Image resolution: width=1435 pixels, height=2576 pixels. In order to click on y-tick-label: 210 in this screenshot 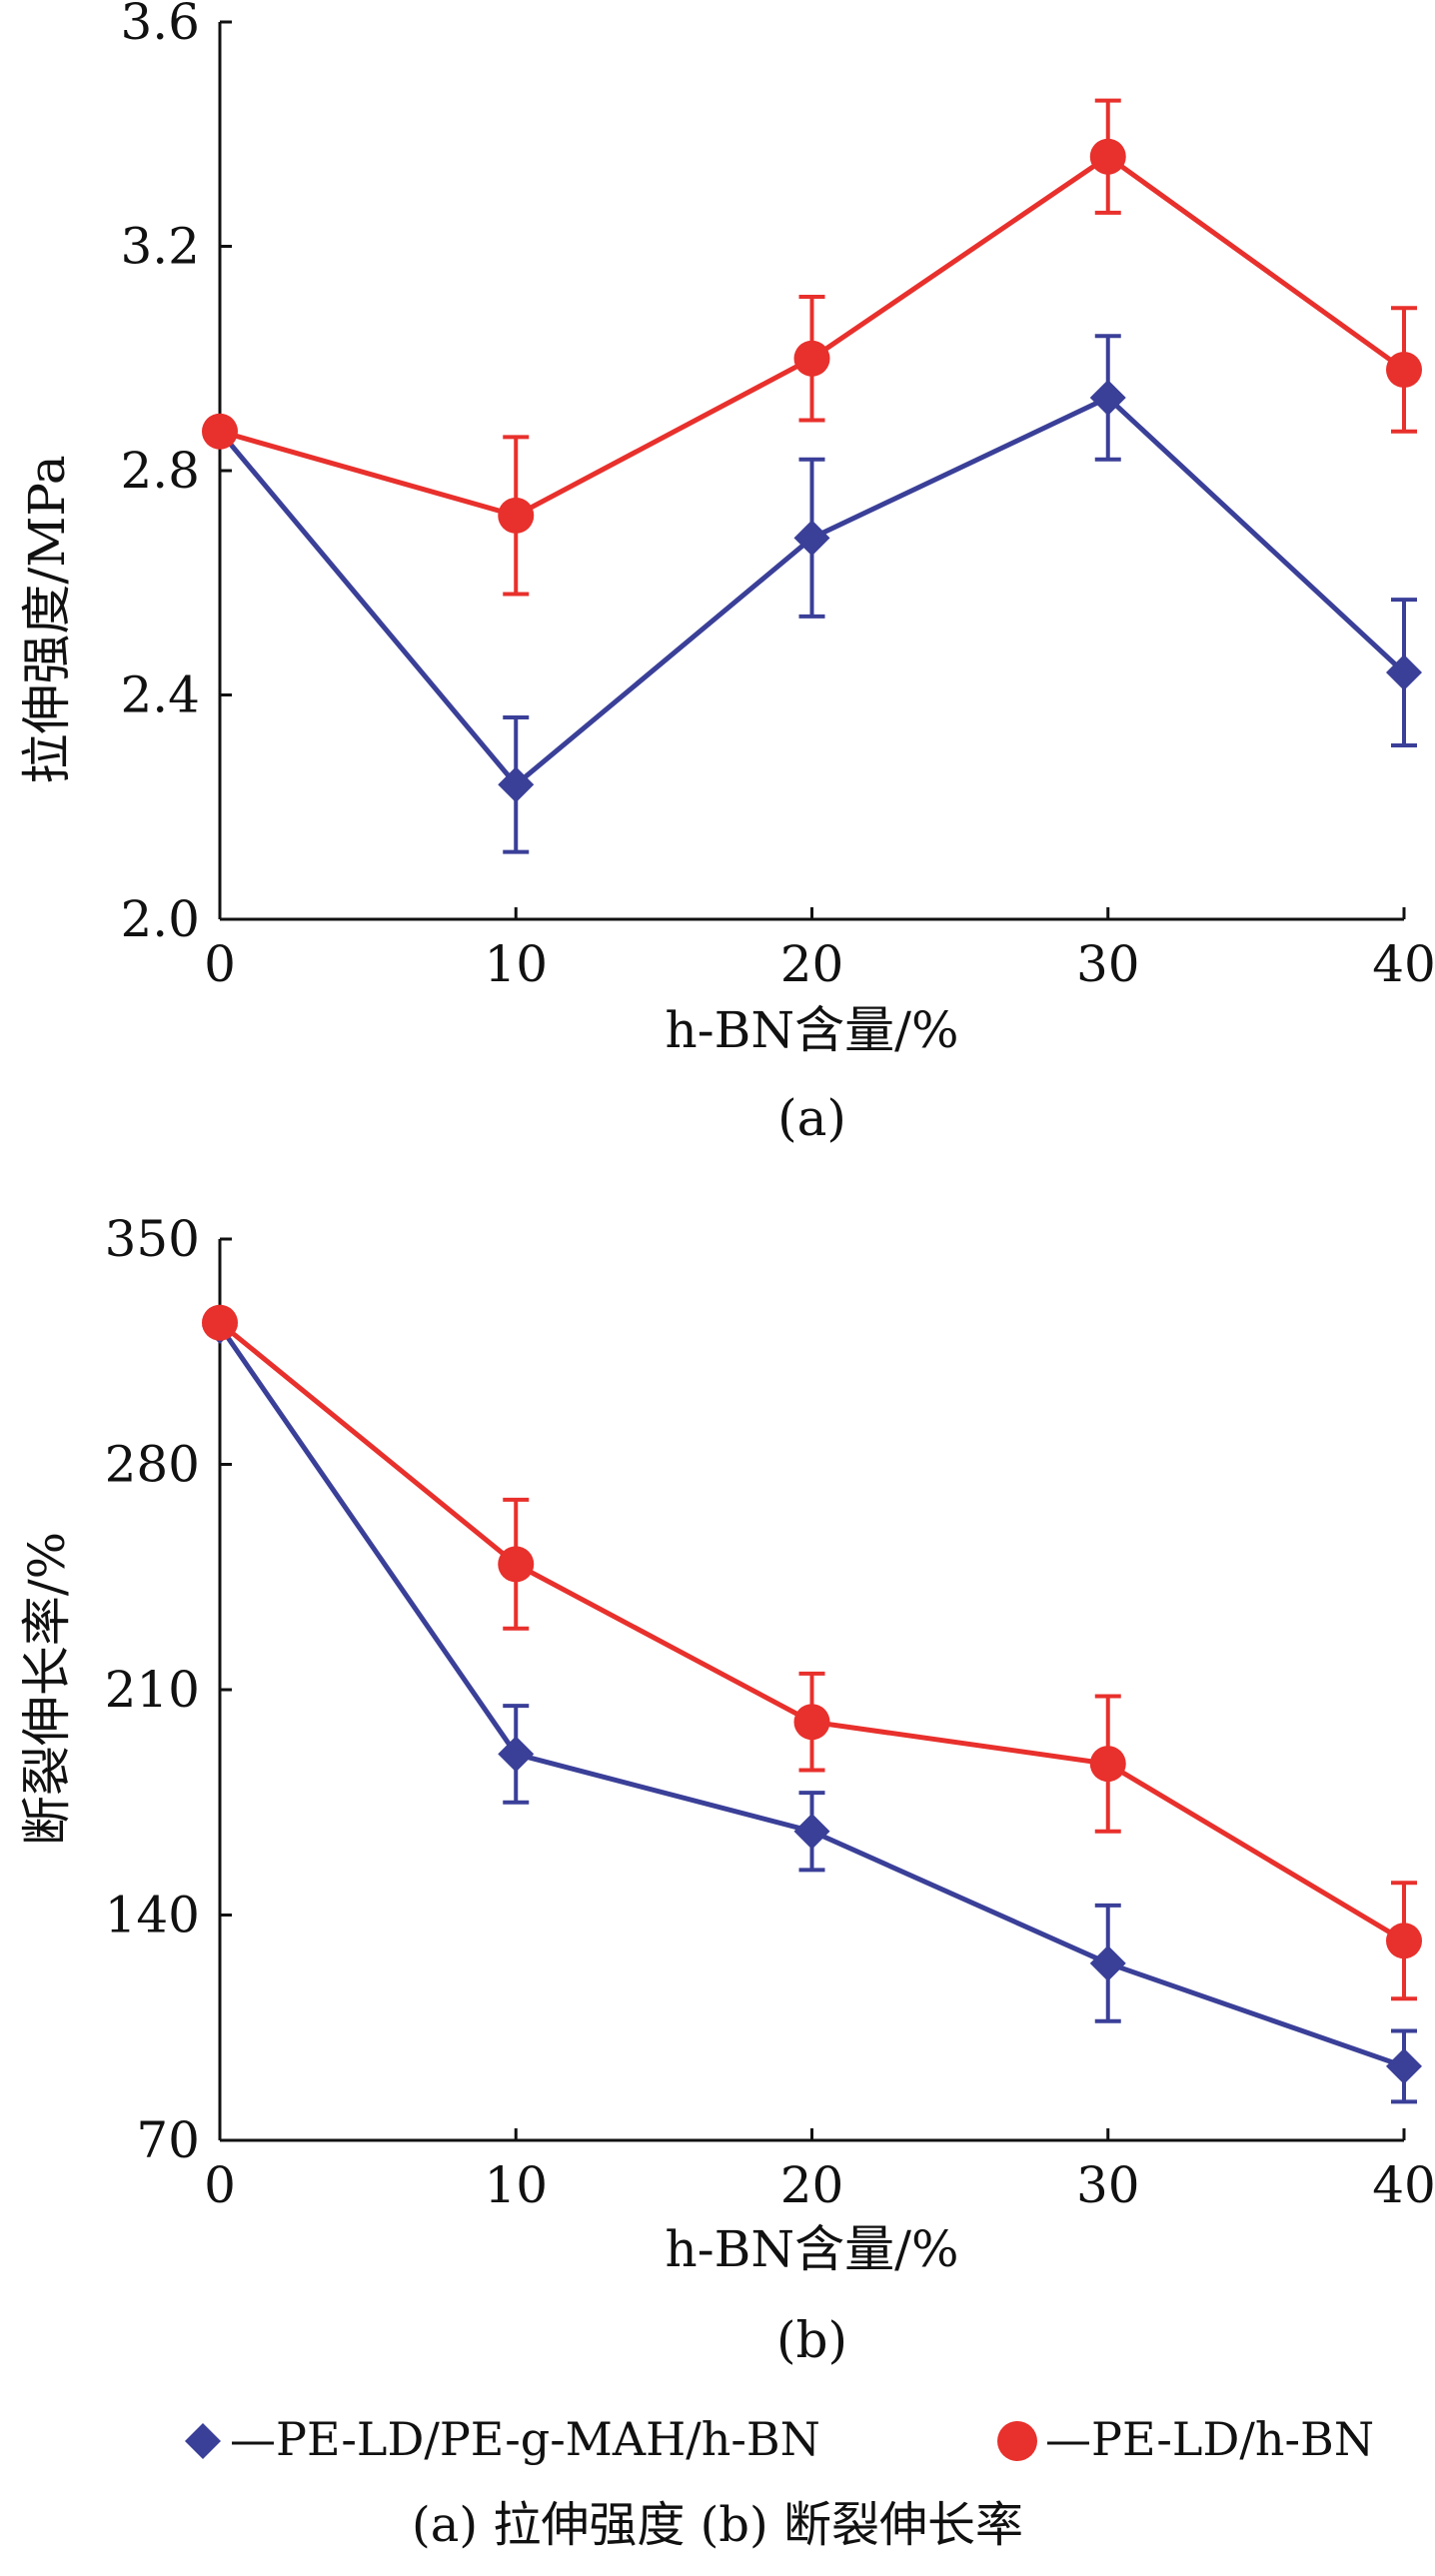, I will do `click(152, 1690)`.